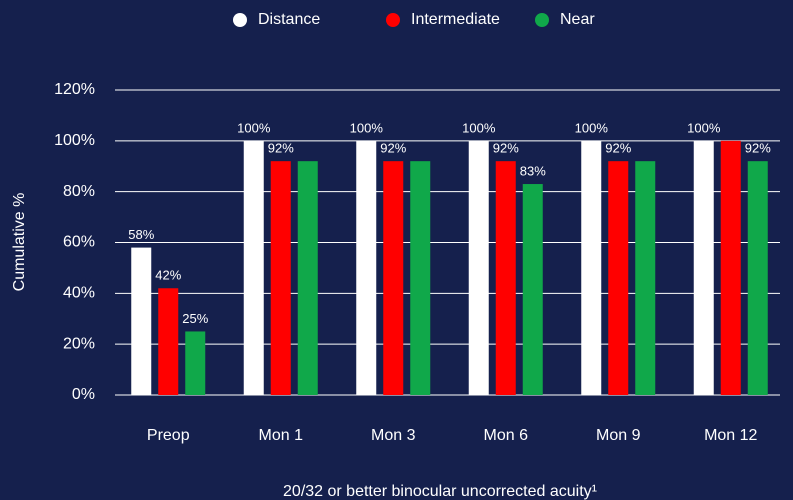 The image size is (793, 500). Describe the element at coordinates (195, 318) in the screenshot. I see `data-label: 25%` at that location.